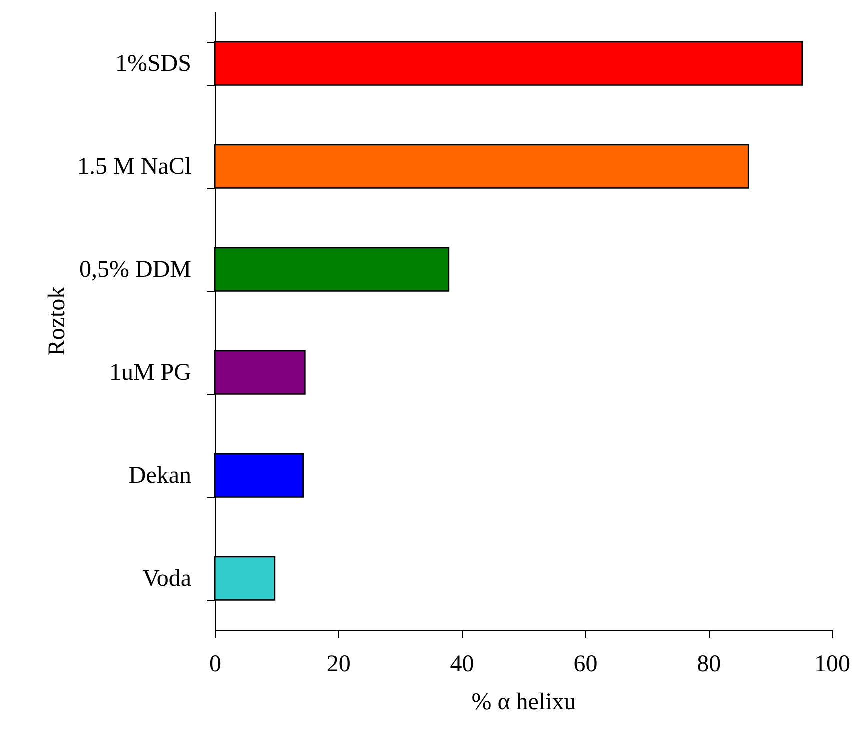  What do you see at coordinates (462, 665) in the screenshot?
I see `x-tick-label: 40` at bounding box center [462, 665].